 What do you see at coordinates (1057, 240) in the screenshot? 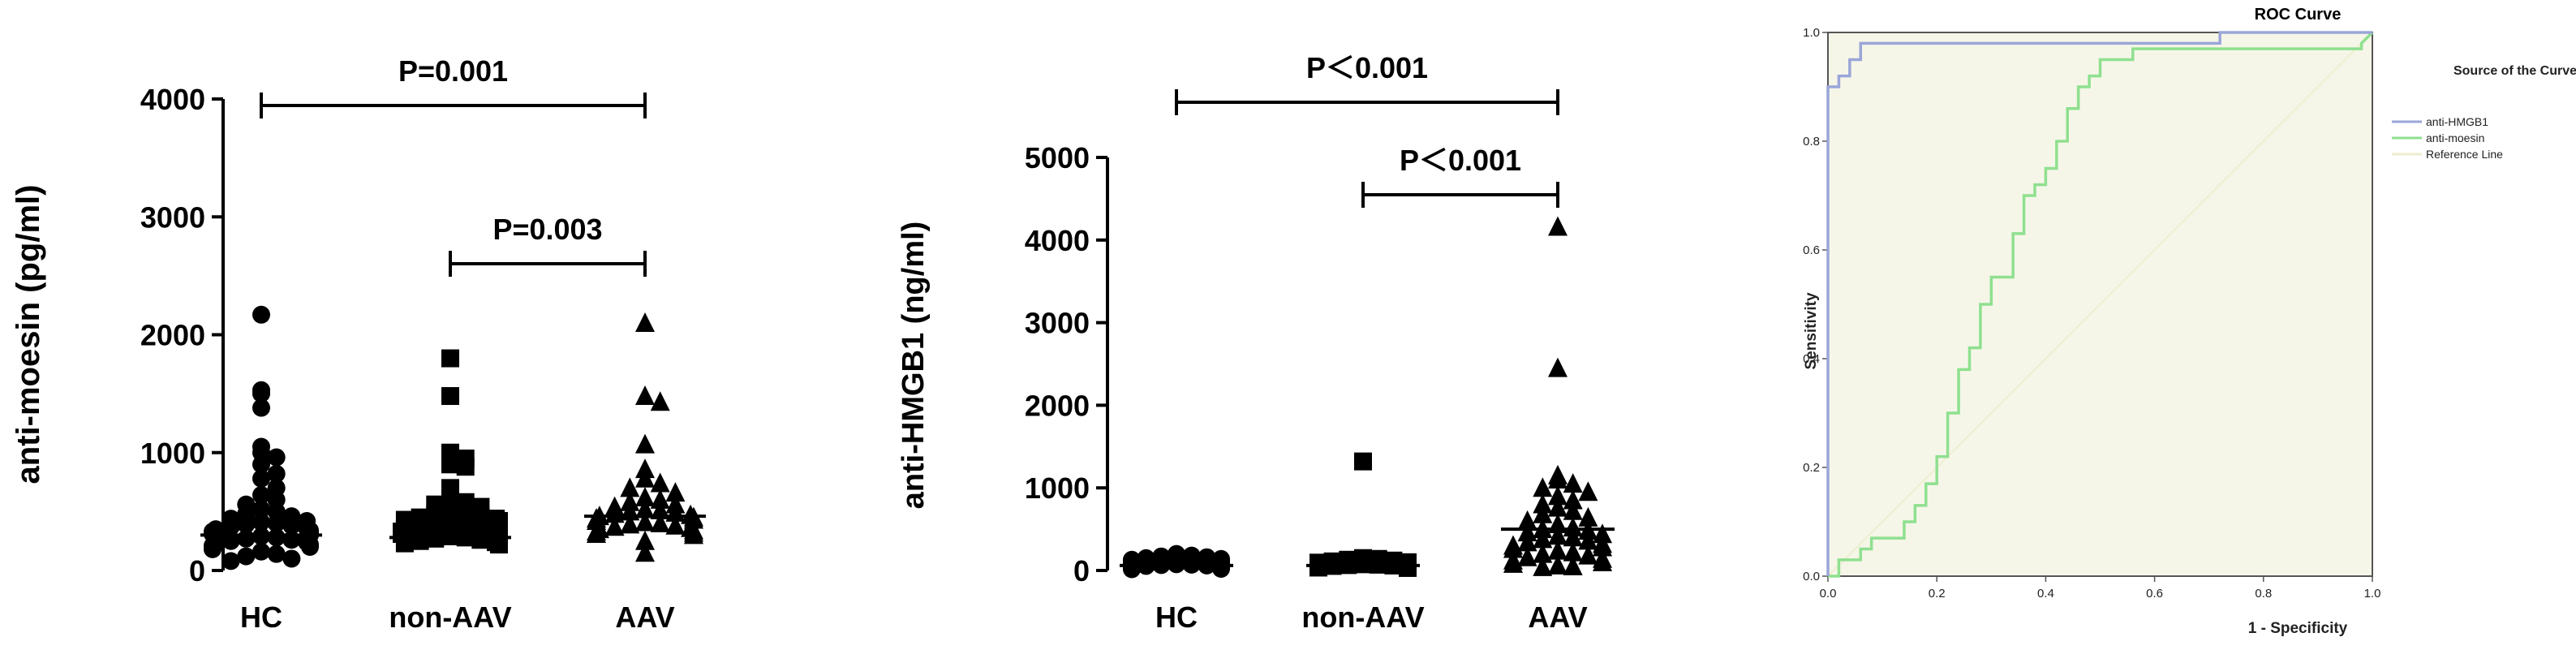
I see `y-tick-label: 4000` at bounding box center [1057, 240].